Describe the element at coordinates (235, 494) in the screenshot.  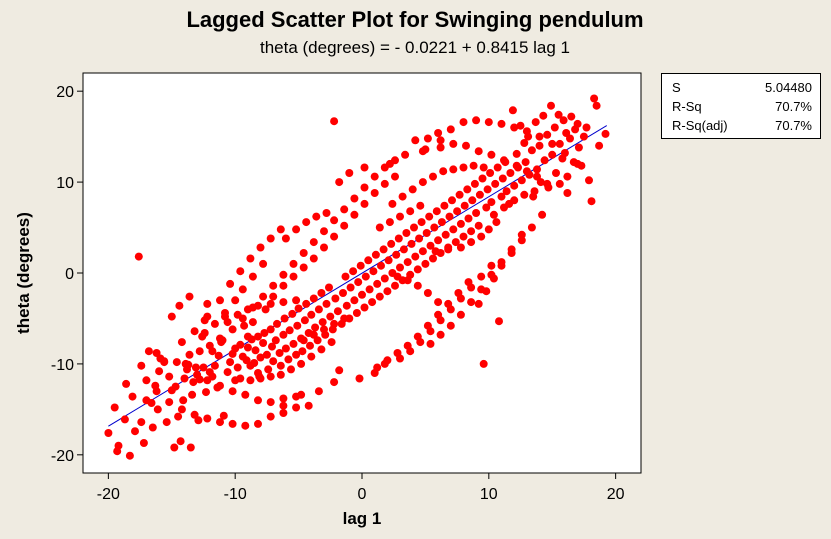
I see `x-tick-label: -10` at that location.